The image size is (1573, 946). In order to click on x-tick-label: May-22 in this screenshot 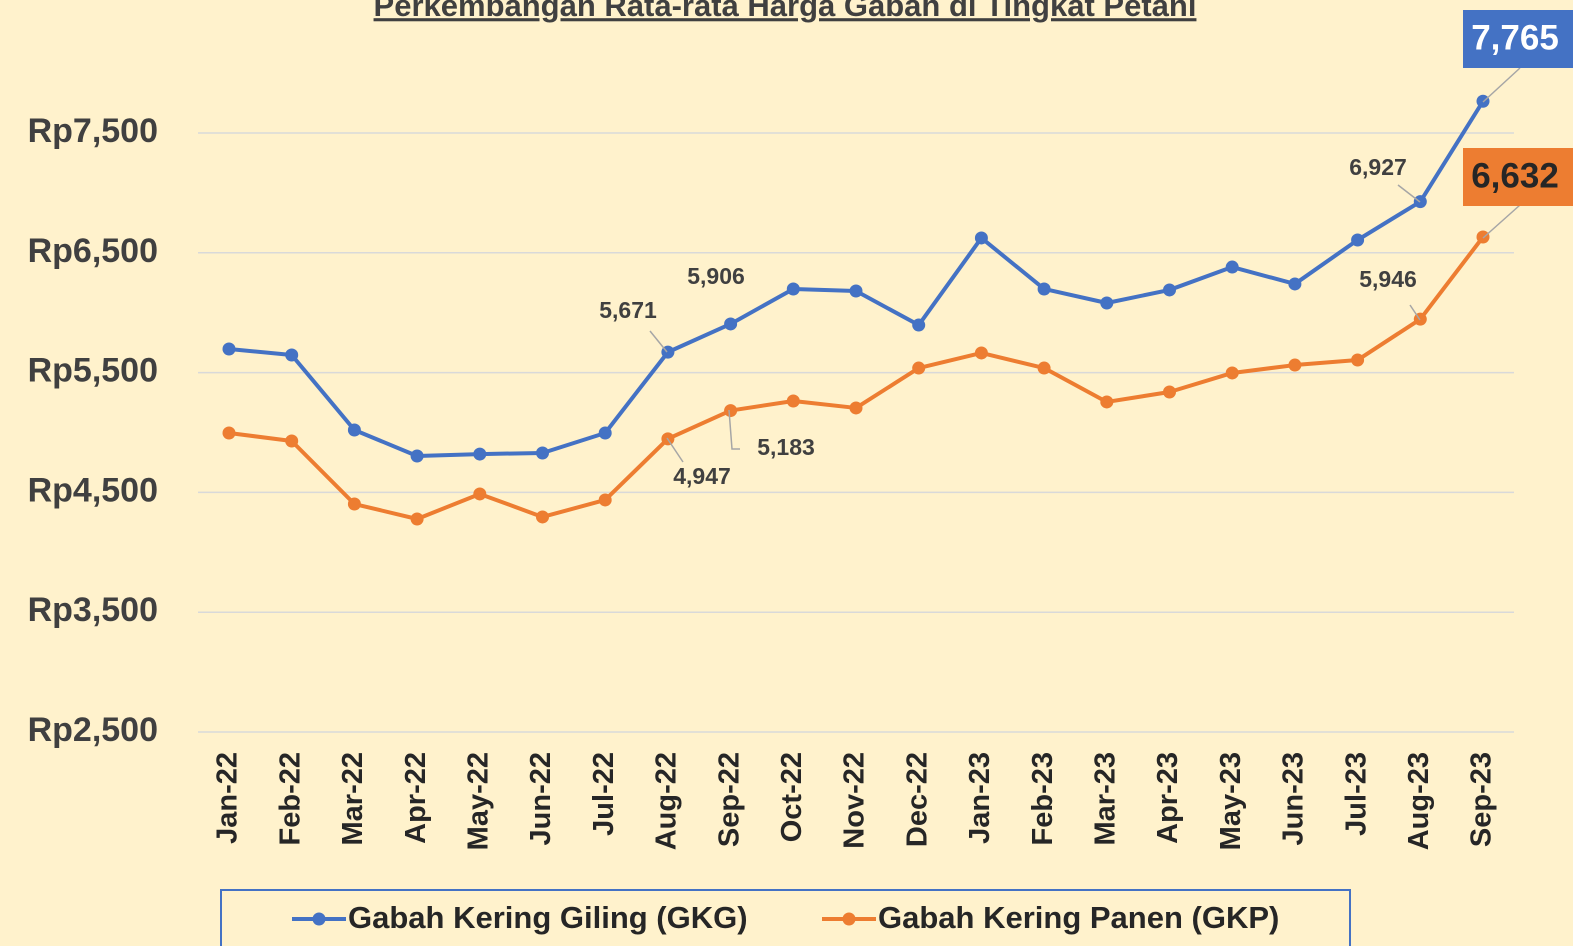, I will do `click(478, 801)`.